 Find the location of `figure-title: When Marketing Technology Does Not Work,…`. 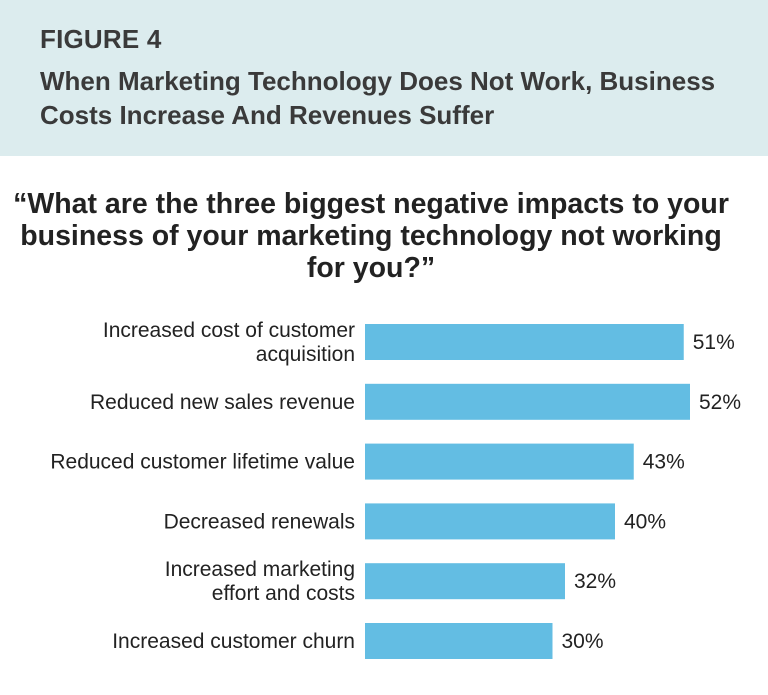

figure-title: When Marketing Technology Does Not Work,… is located at coordinates (378, 98).